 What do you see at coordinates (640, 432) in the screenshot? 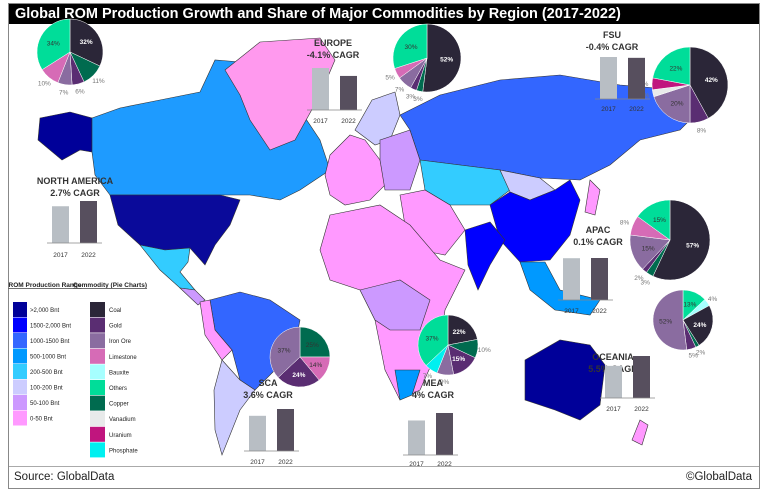
I see `map-new-zealand` at bounding box center [640, 432].